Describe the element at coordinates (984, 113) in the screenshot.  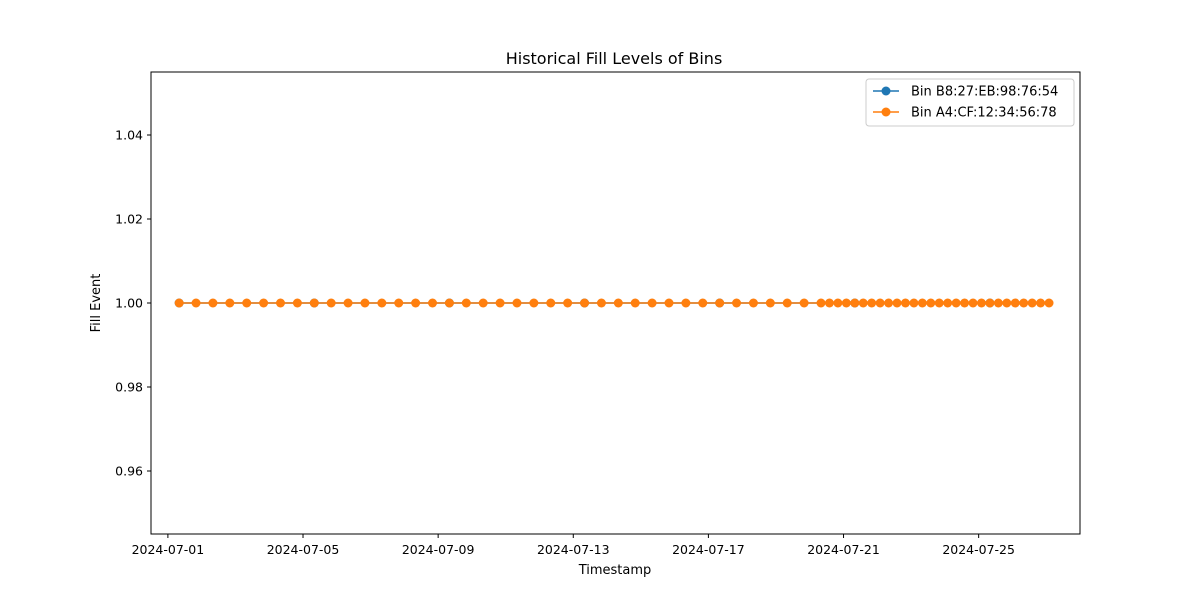
I see `legend-label-a4: Bin A4:CF:12:34:56:78` at that location.